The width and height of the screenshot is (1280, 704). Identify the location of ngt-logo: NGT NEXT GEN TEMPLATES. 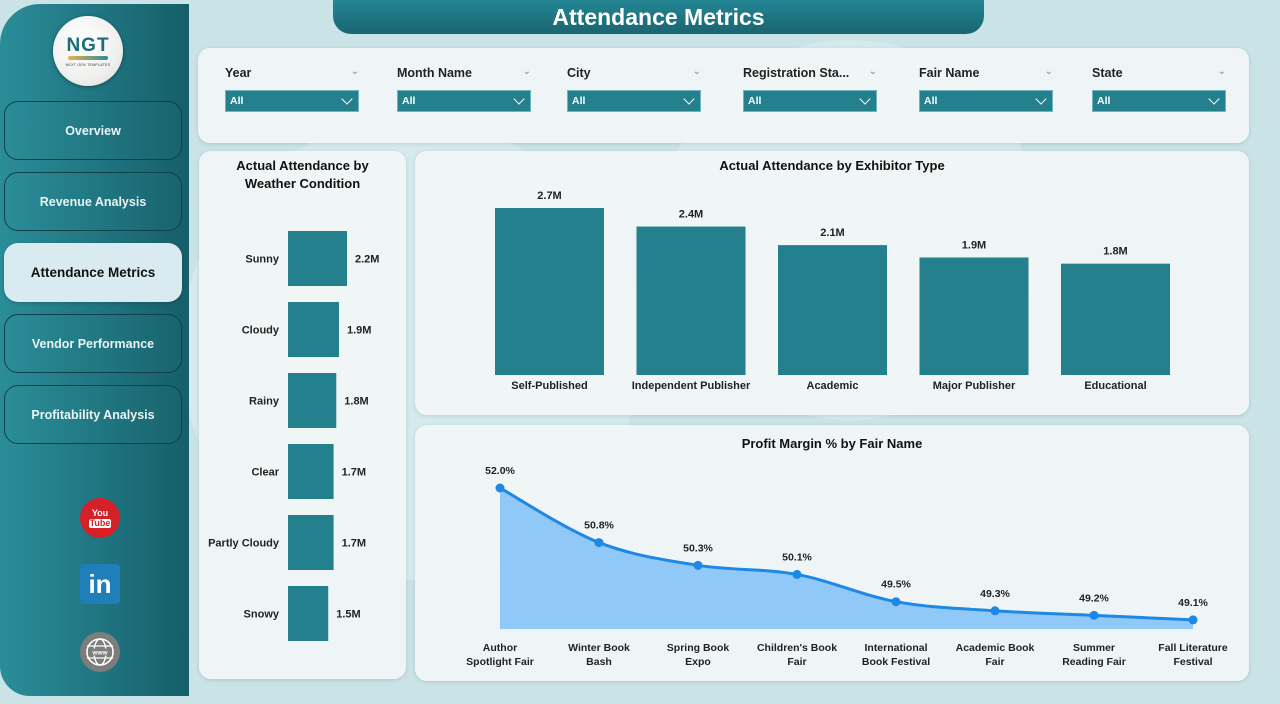
(88, 51).